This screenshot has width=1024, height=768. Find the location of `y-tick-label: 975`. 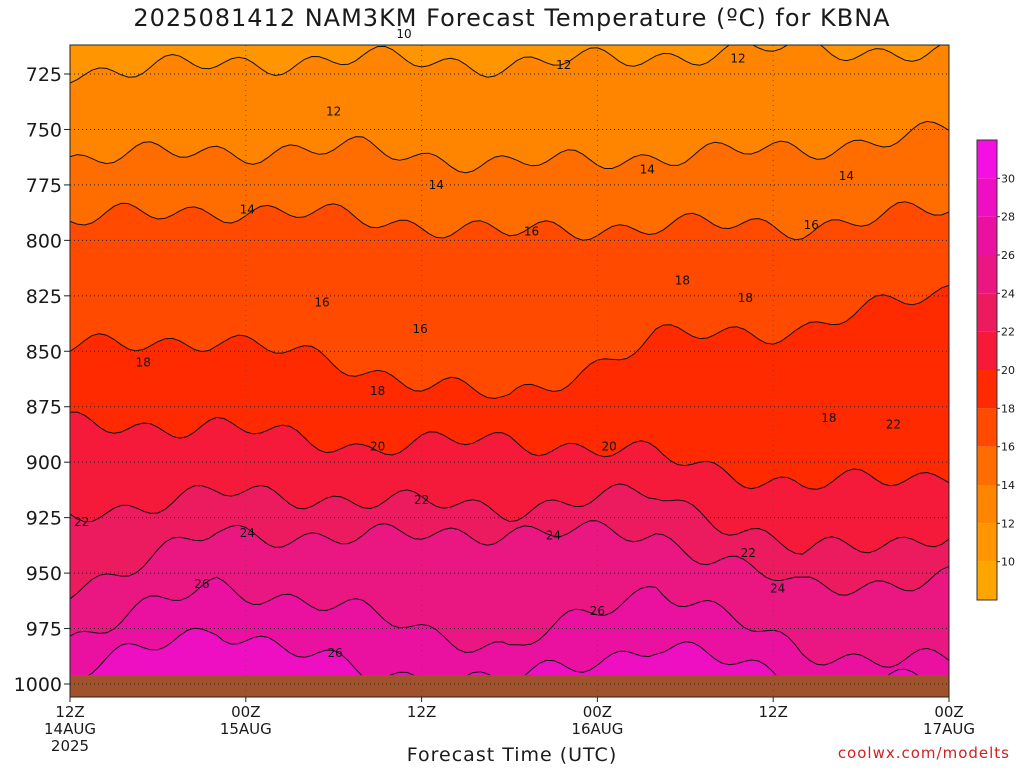

y-tick-label: 975 is located at coordinates (44, 630).